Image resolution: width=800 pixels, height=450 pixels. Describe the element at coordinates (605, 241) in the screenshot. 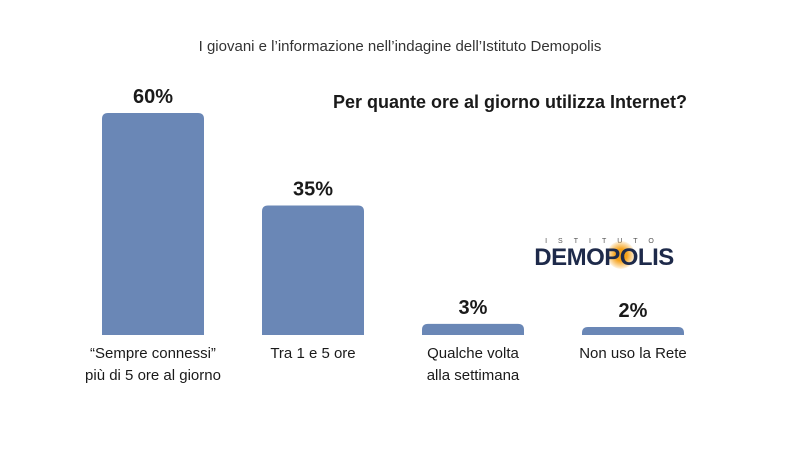

I see `logo-top-text: ISTITUTO` at that location.